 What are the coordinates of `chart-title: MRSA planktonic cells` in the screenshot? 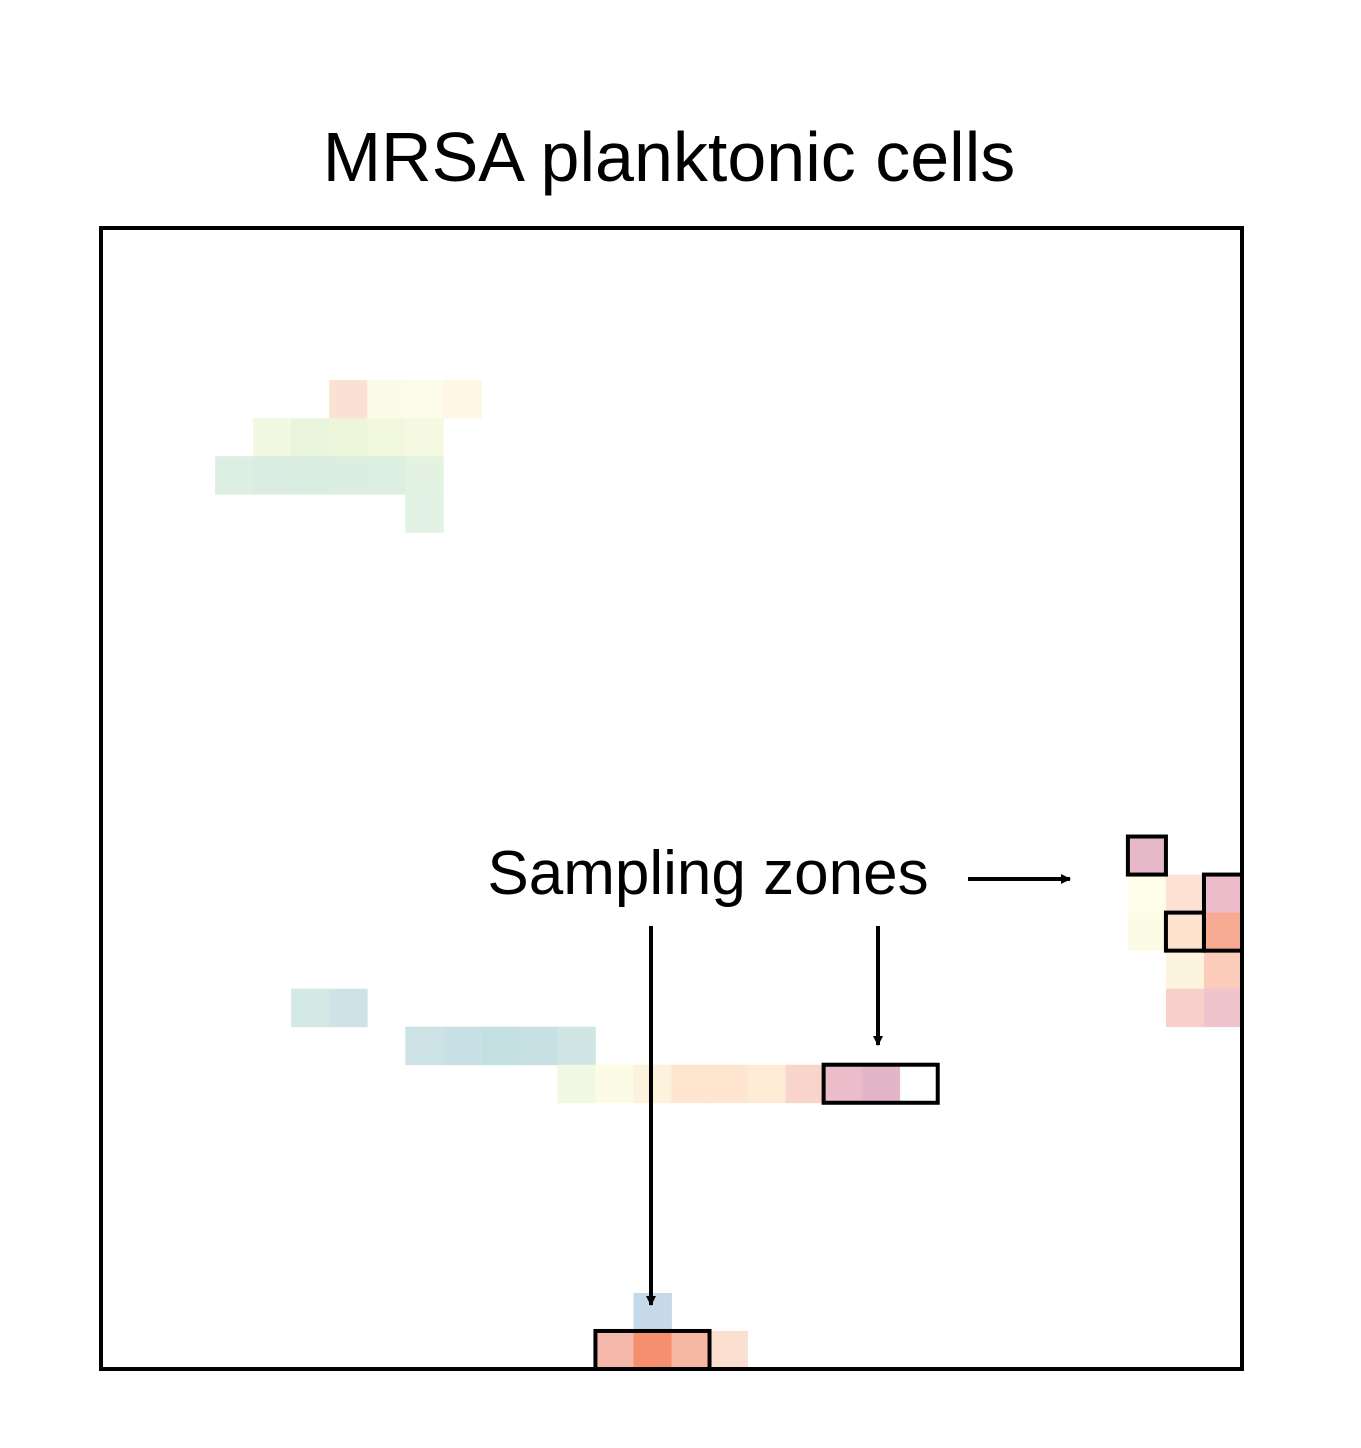 It's located at (669, 157).